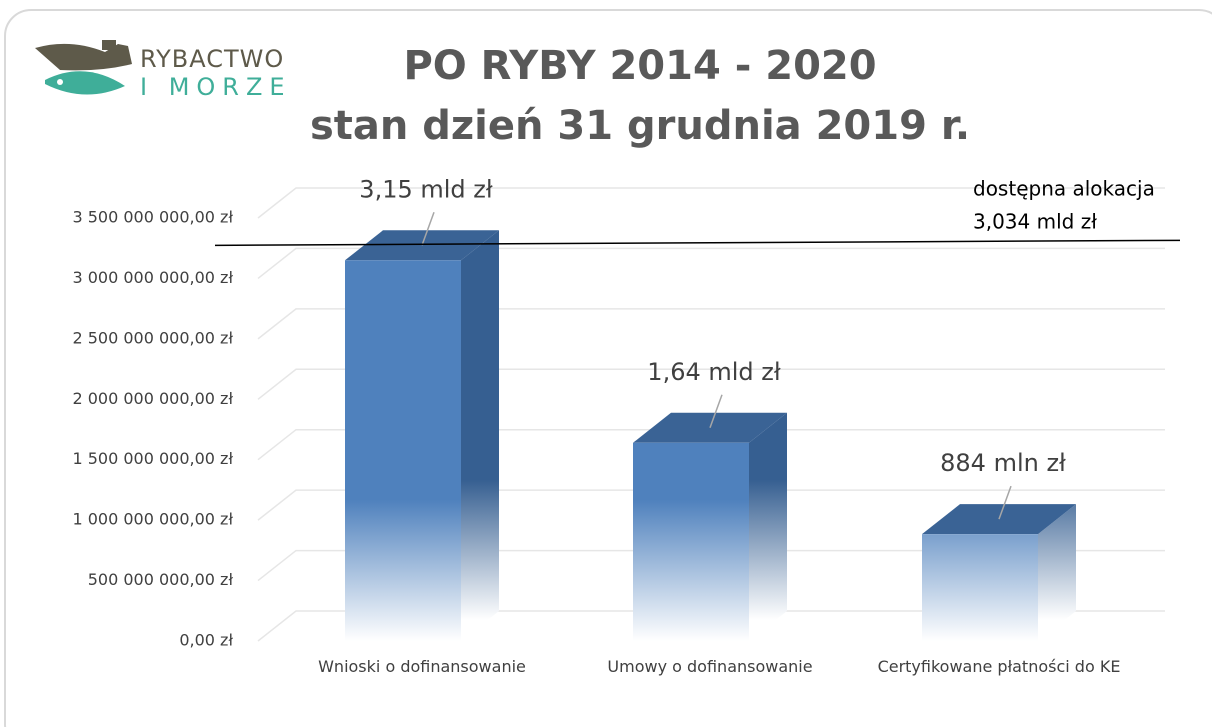 The height and width of the screenshot is (727, 1212). What do you see at coordinates (152, 398) in the screenshot?
I see `y-tick-label: 2 000 000 000,00 zł` at bounding box center [152, 398].